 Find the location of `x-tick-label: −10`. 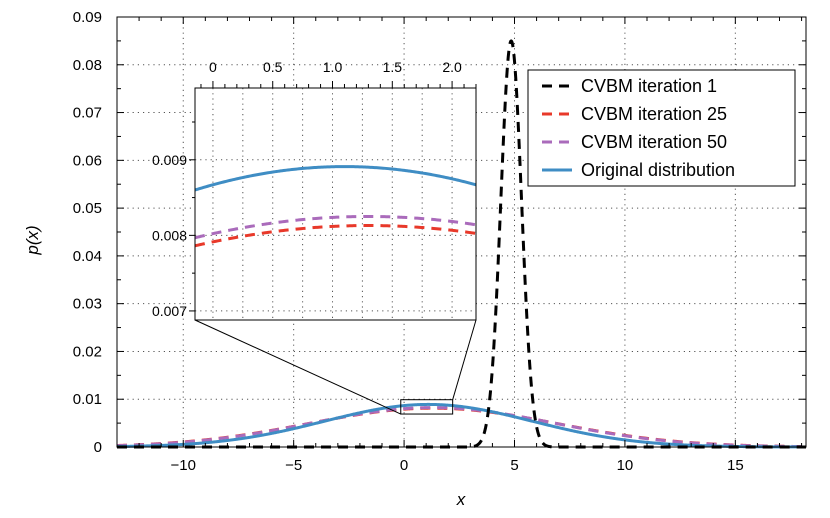

x-tick-label: −10 is located at coordinates (183, 465).